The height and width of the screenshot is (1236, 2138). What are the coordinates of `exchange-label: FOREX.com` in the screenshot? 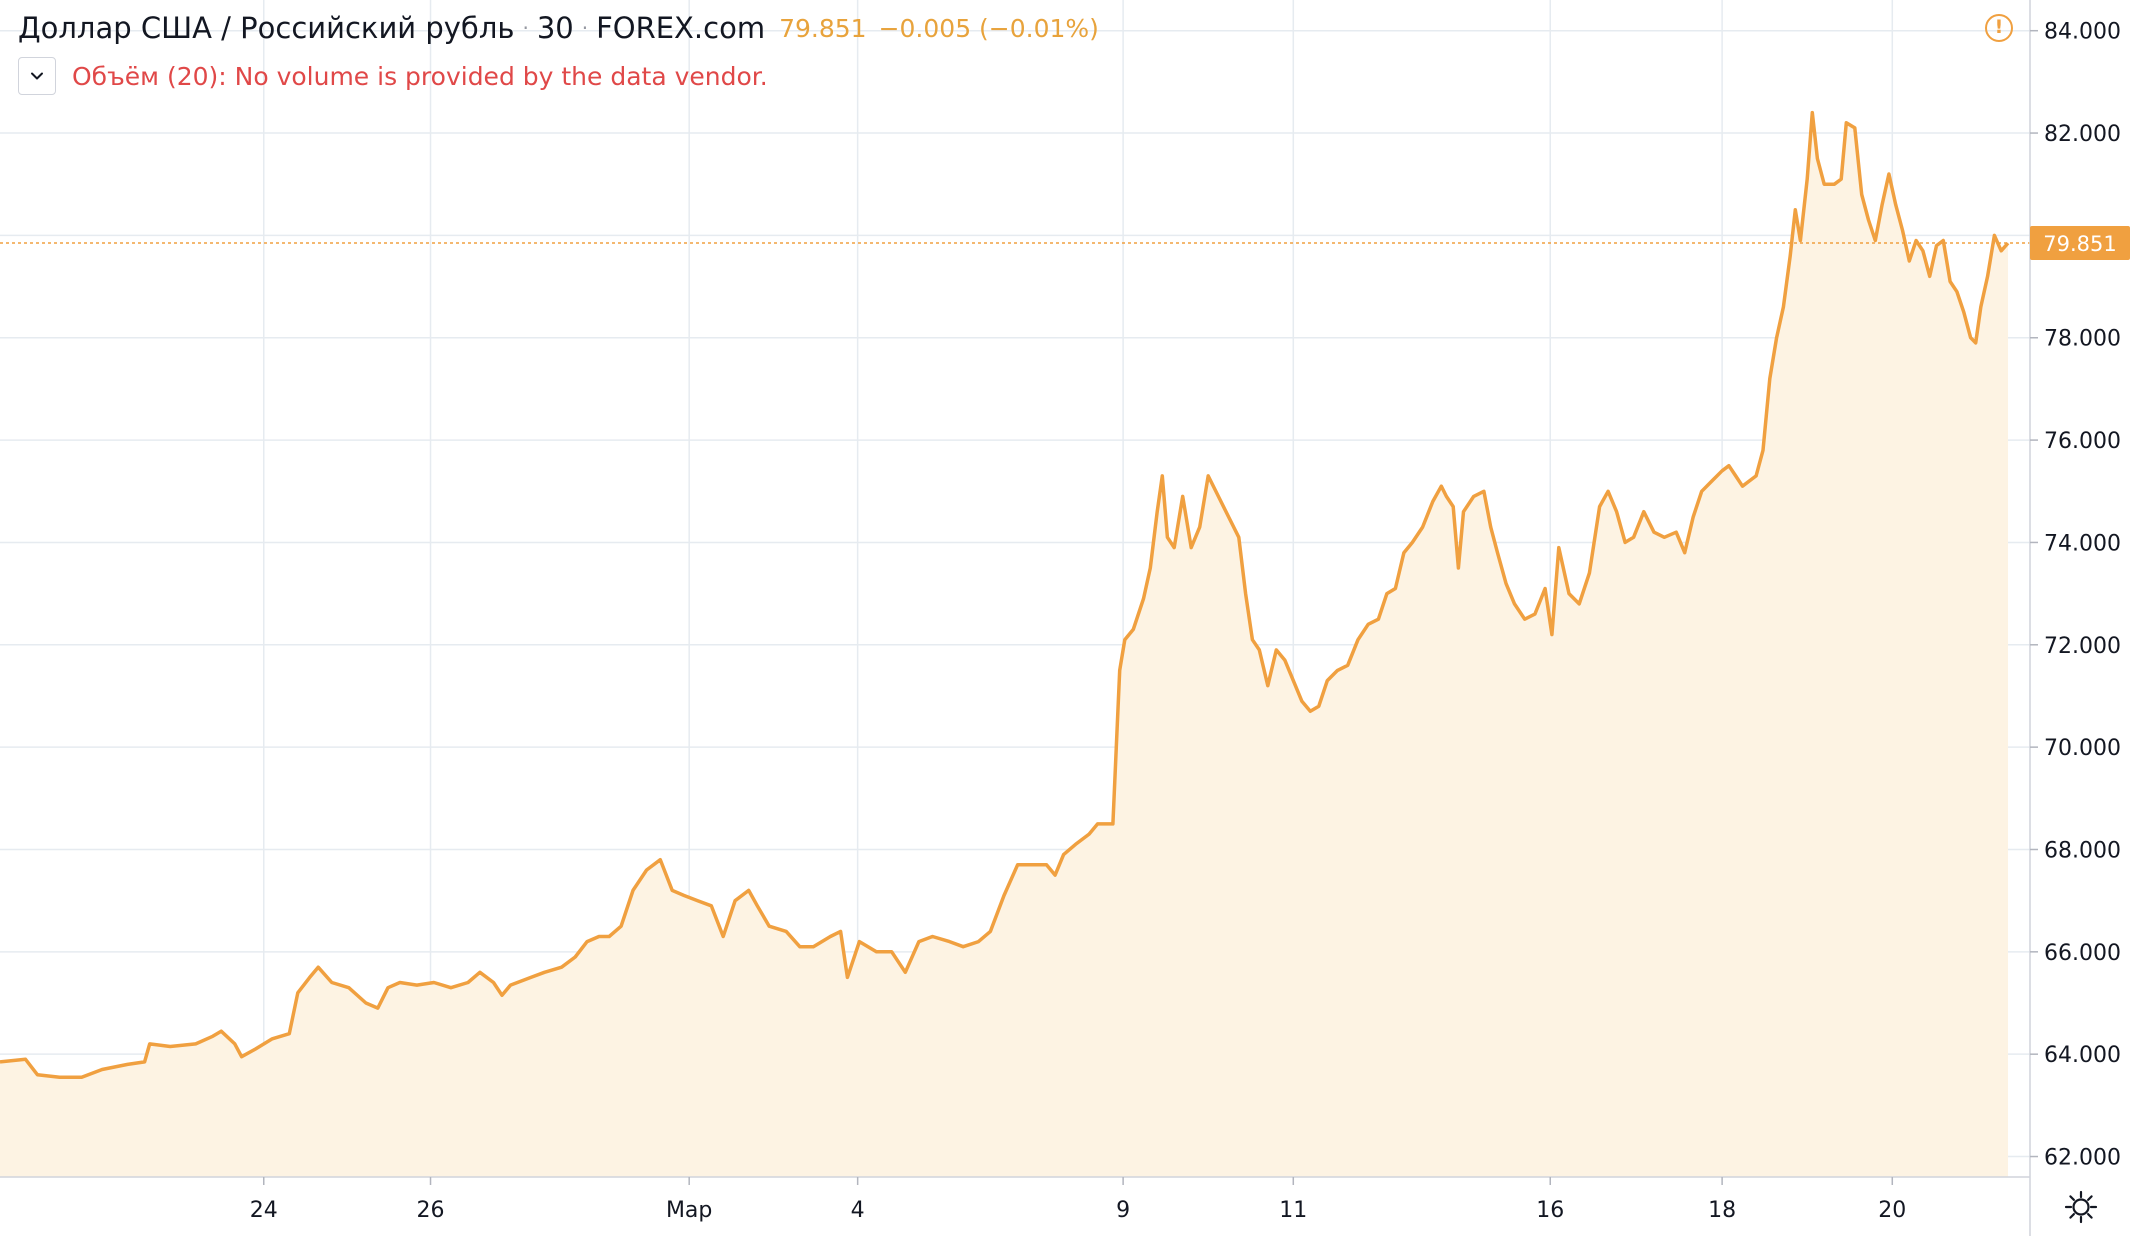 It's located at (681, 28).